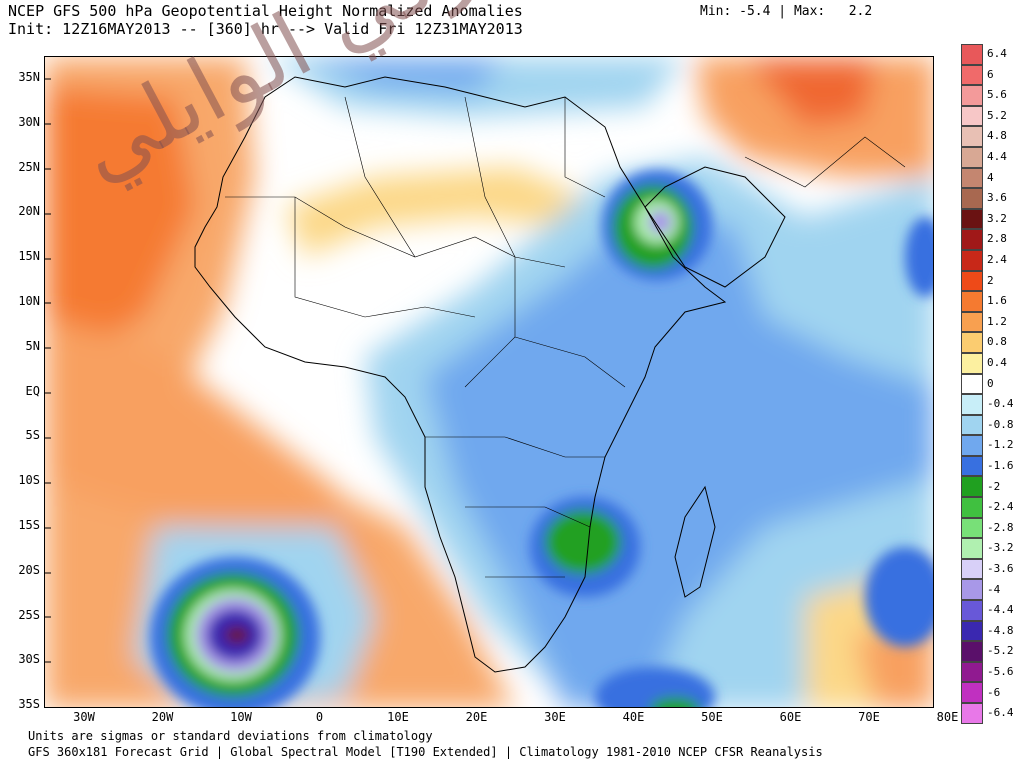 The width and height of the screenshot is (1024, 768). Describe the element at coordinates (997, 218) in the screenshot. I see `colorbar-label: 3.2` at that location.